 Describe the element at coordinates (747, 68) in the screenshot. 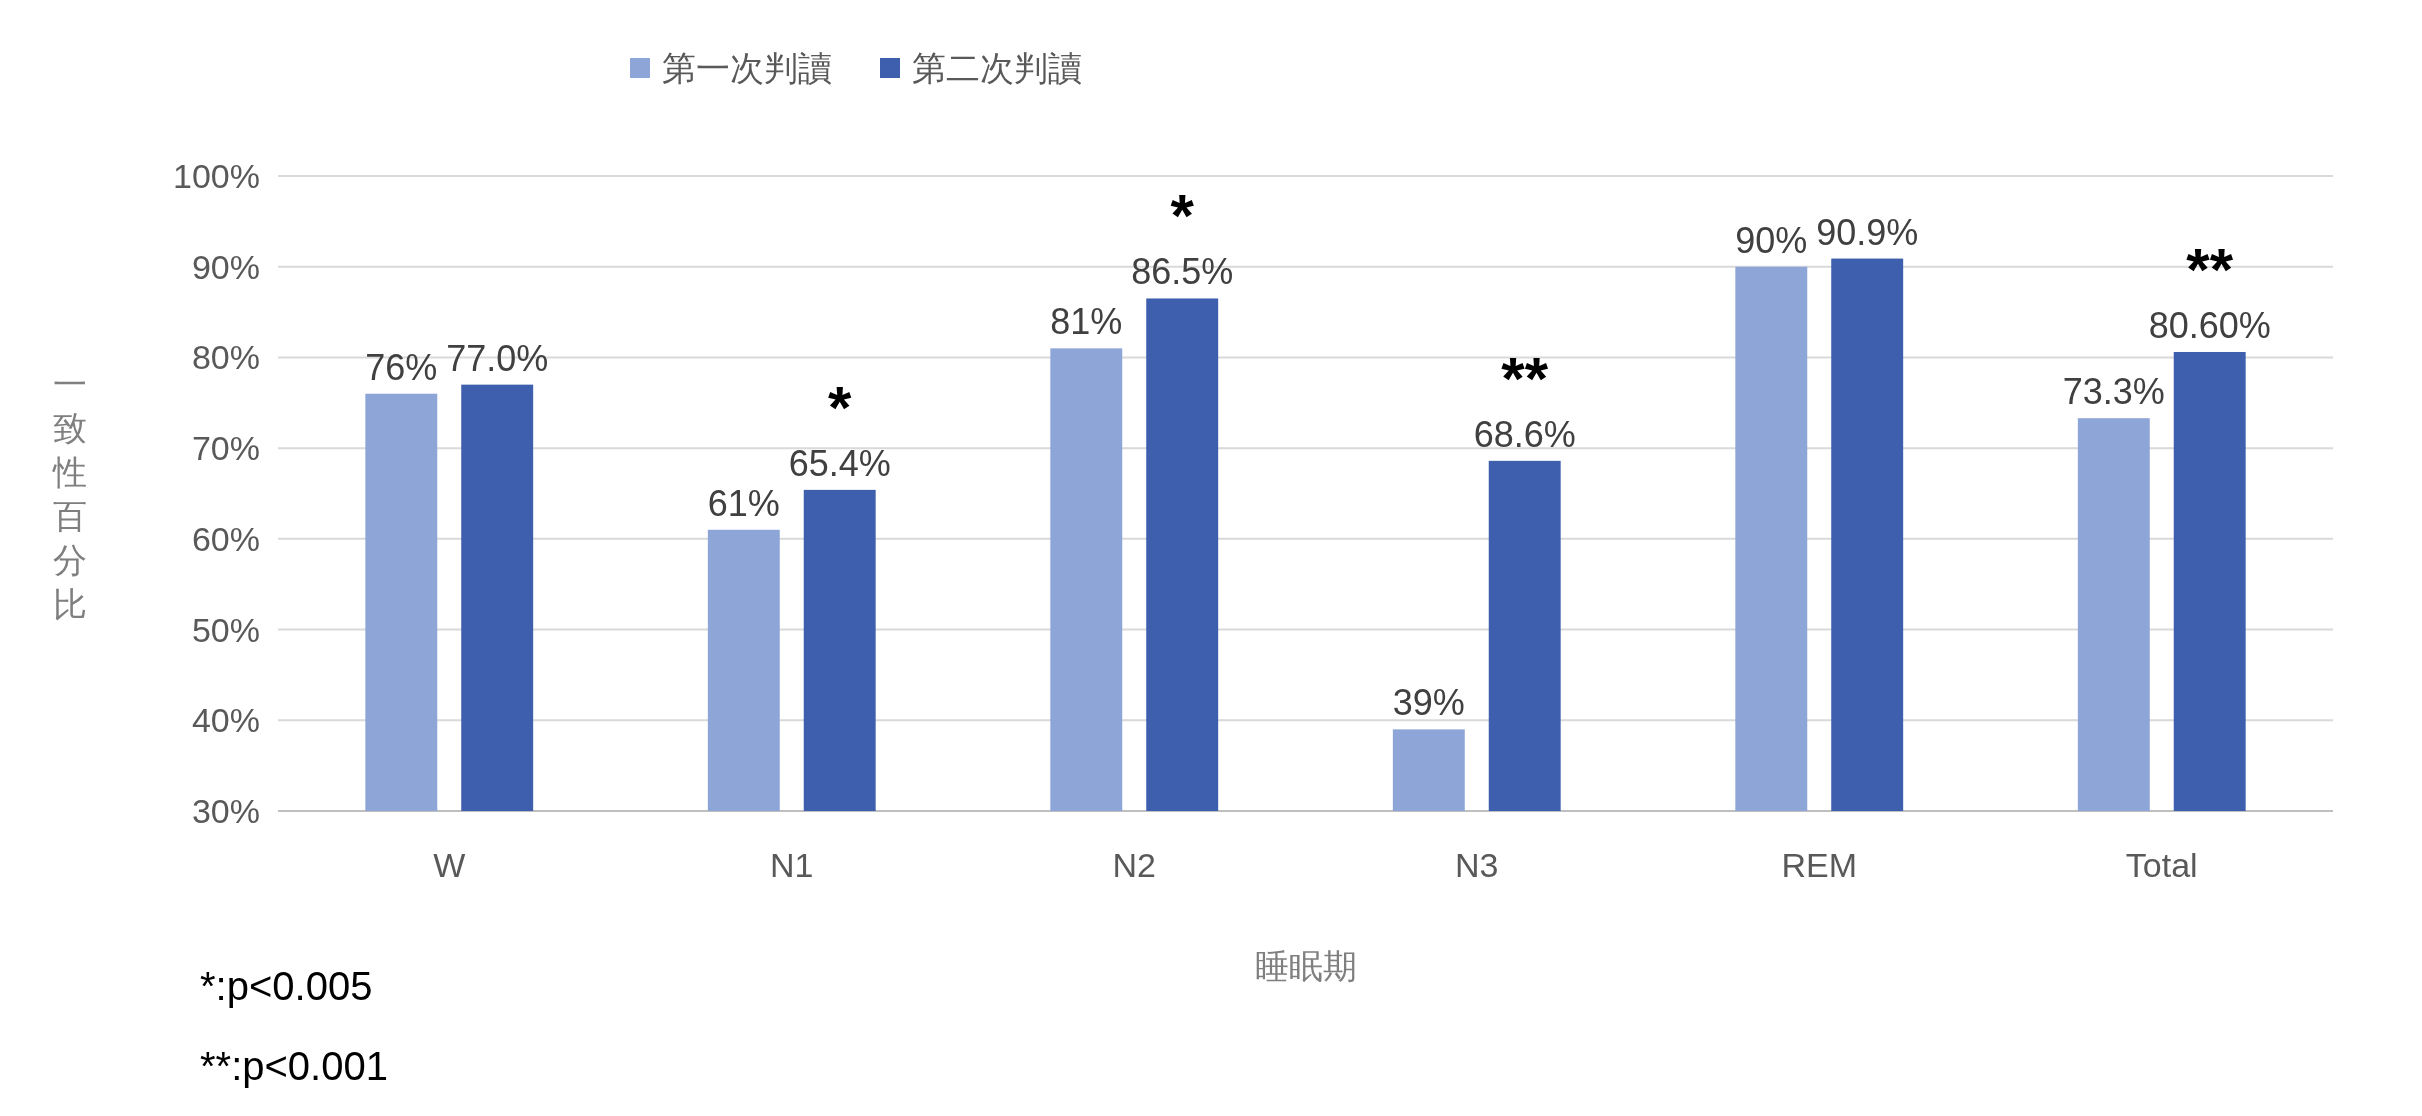

I see `legend-label: 第一次判讀` at that location.